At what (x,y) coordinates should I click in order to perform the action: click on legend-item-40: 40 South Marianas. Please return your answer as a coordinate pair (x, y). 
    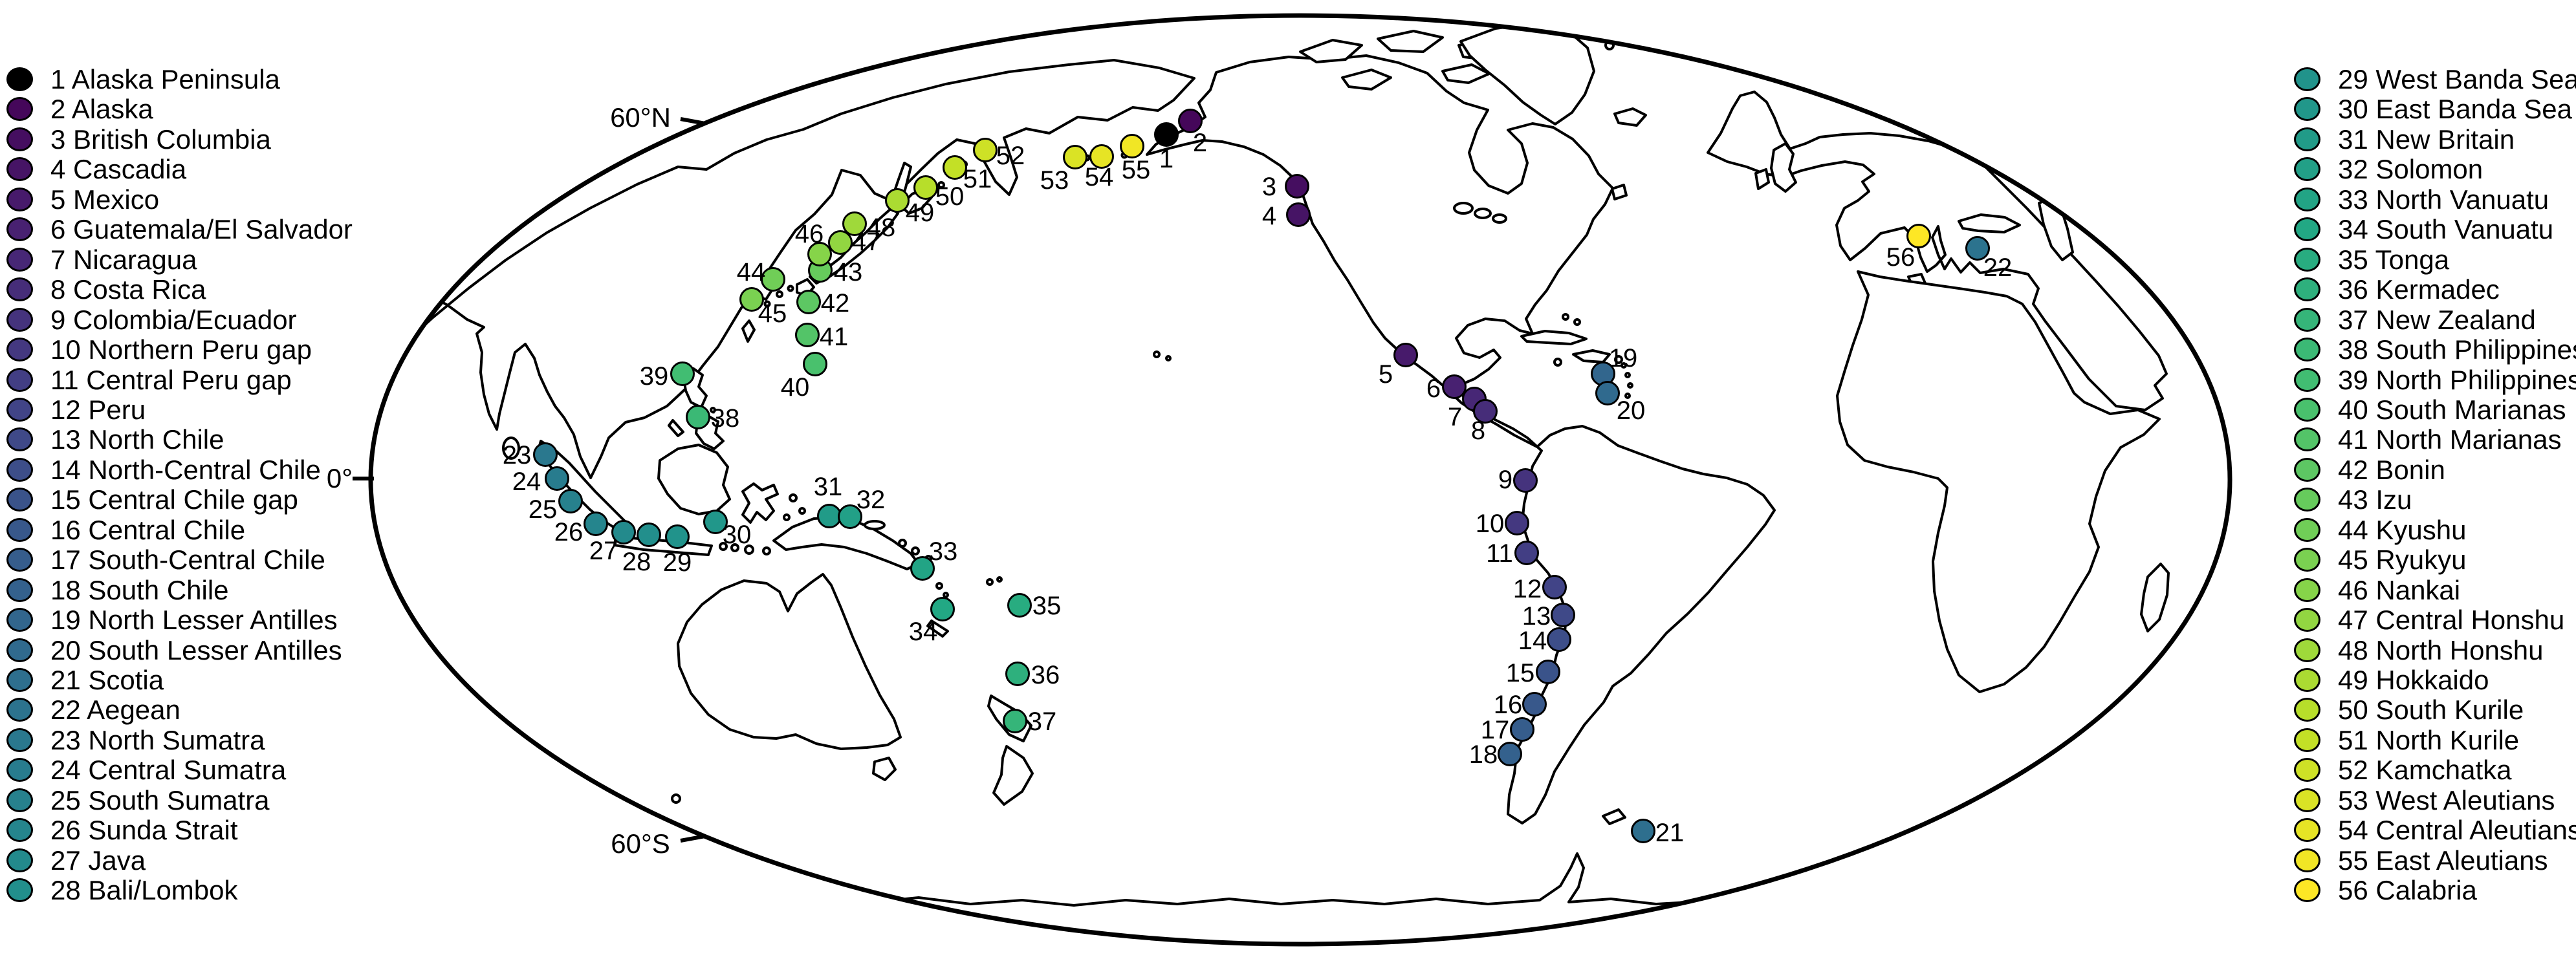
    Looking at the image, I should click on (1288, 409).